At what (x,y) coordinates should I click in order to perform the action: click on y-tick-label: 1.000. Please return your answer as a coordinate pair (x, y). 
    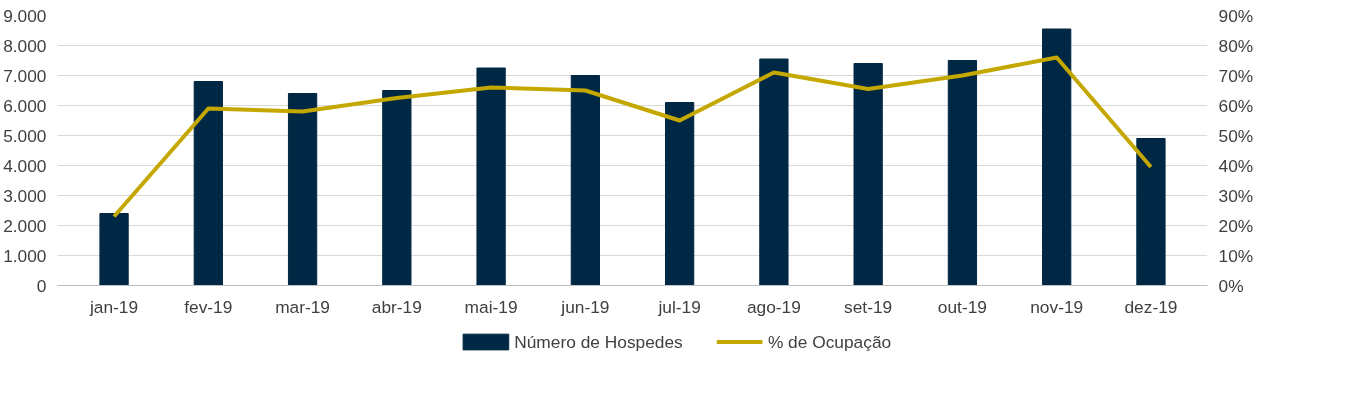
    Looking at the image, I should click on (25, 255).